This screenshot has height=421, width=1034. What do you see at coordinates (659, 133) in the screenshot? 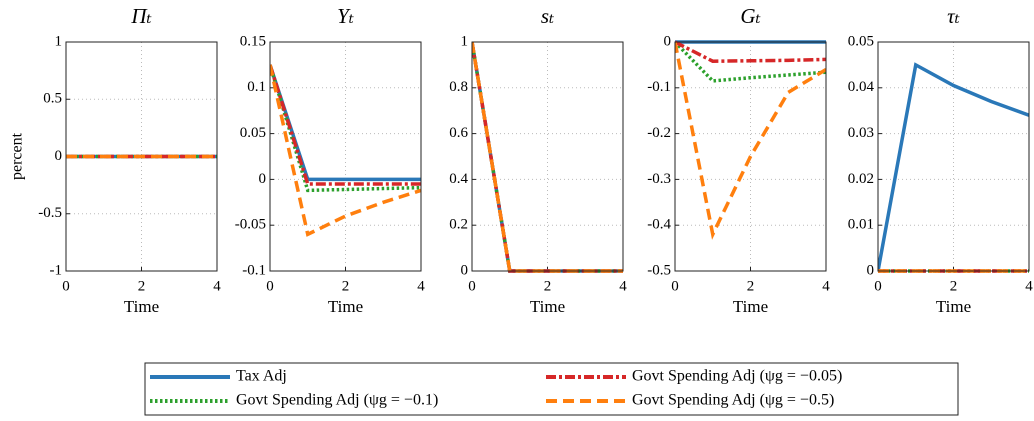
I see `y-tick-label: -0.2` at bounding box center [659, 133].